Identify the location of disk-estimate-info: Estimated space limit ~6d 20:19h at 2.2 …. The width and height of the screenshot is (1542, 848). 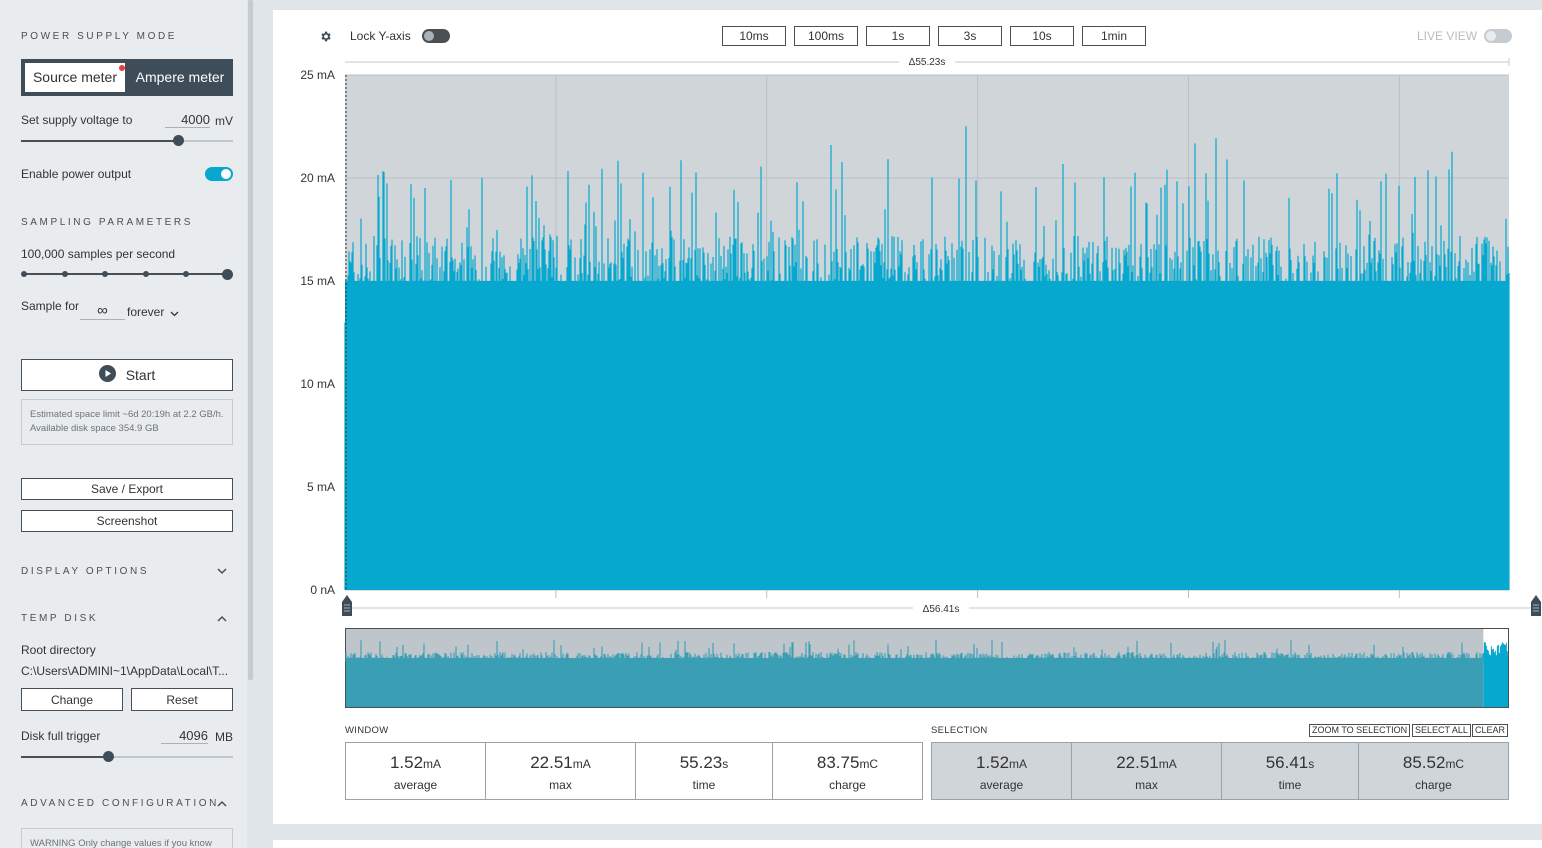
(127, 422).